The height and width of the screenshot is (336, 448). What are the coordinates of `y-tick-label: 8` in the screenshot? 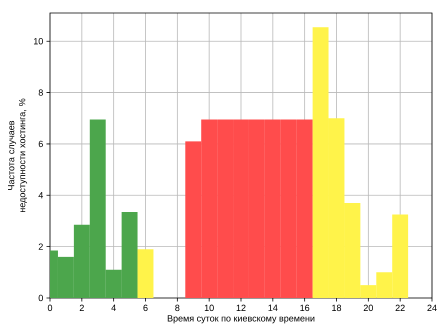 It's located at (40, 92).